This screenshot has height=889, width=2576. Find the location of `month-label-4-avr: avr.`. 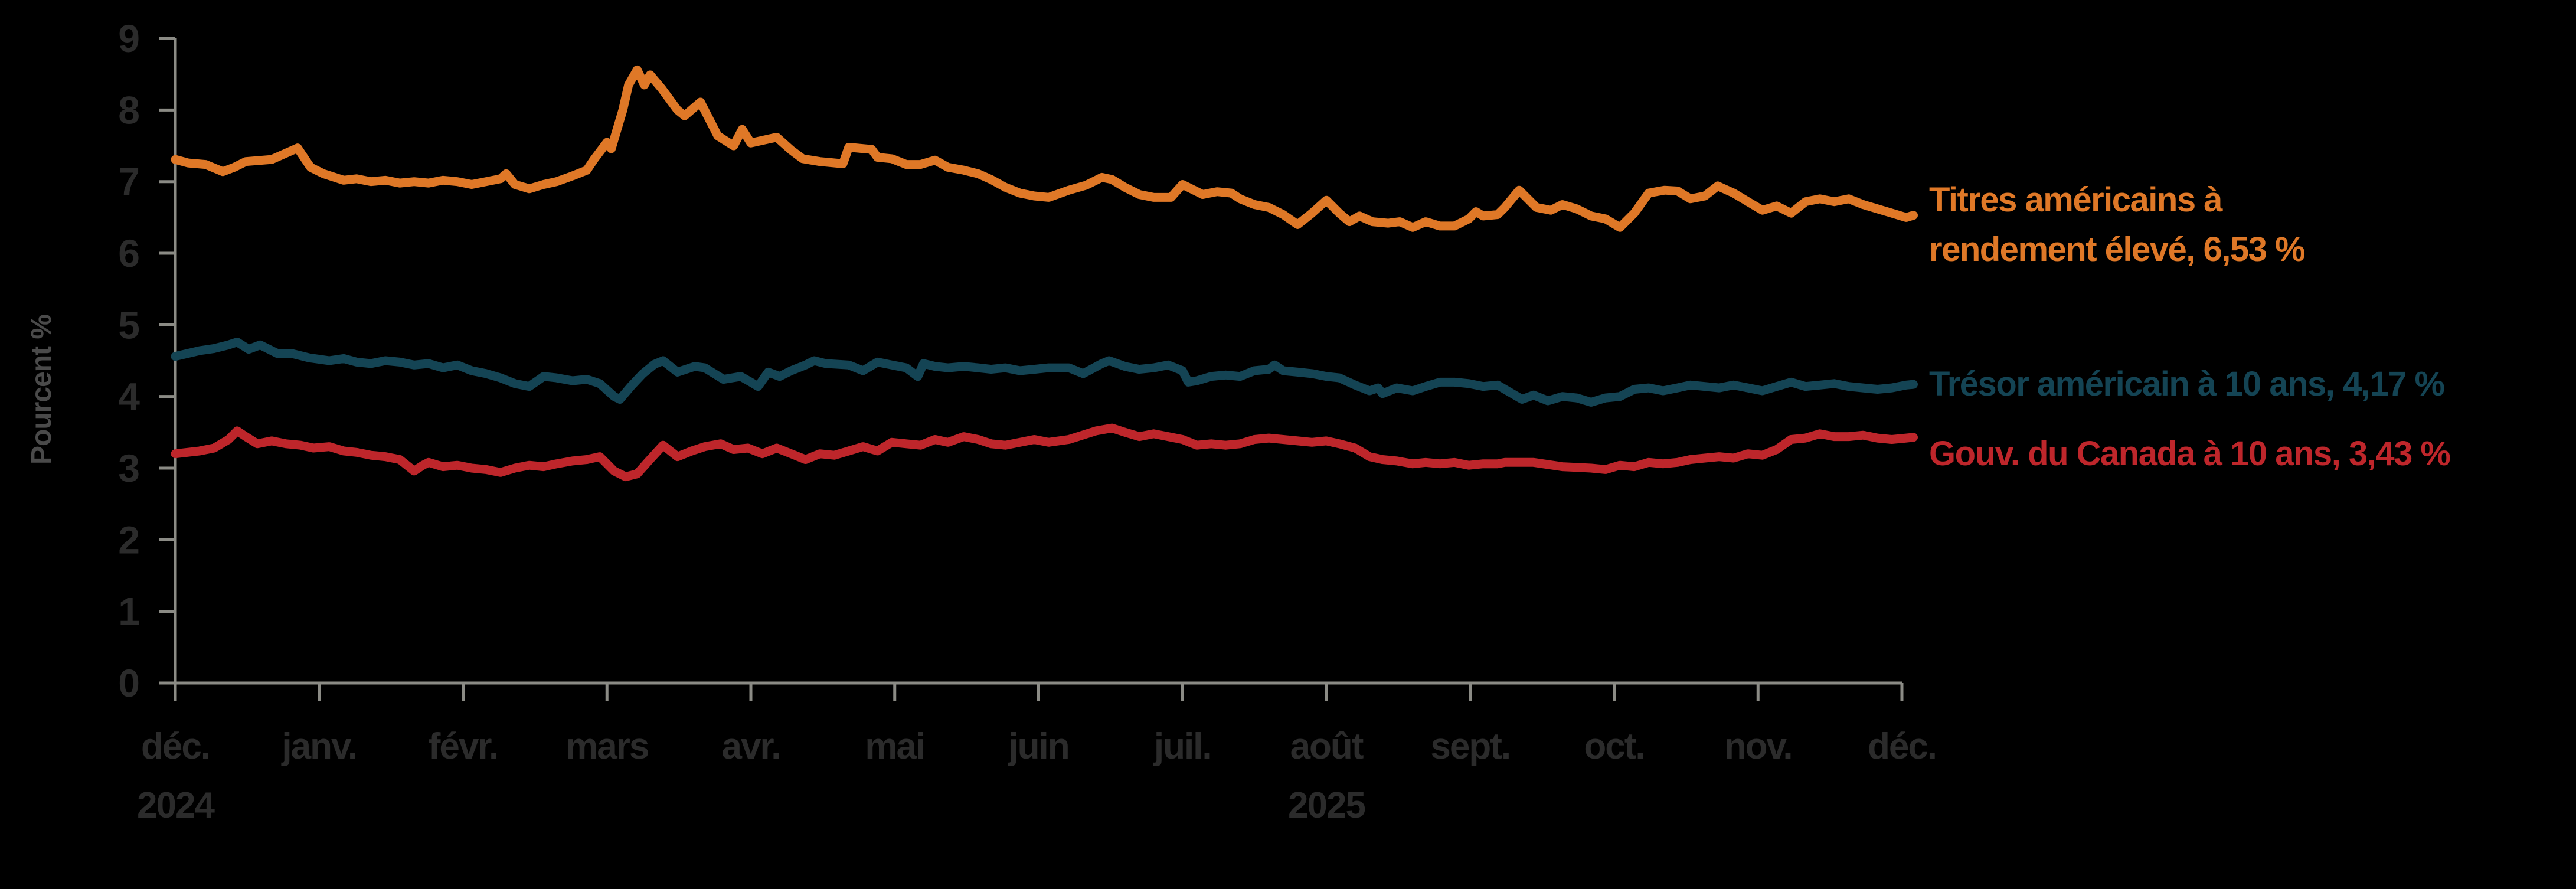

month-label-4-avr: avr. is located at coordinates (751, 747).